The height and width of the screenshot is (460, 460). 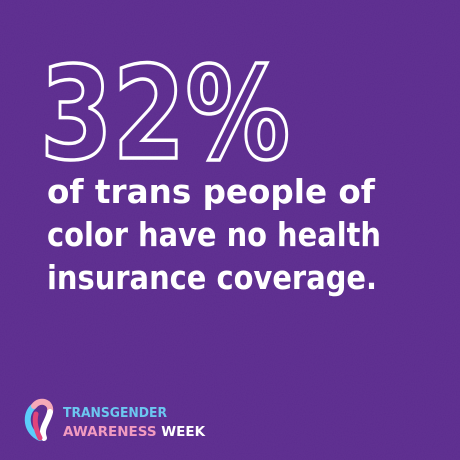 What do you see at coordinates (183, 432) in the screenshot?
I see `logo-word: WEEK` at bounding box center [183, 432].